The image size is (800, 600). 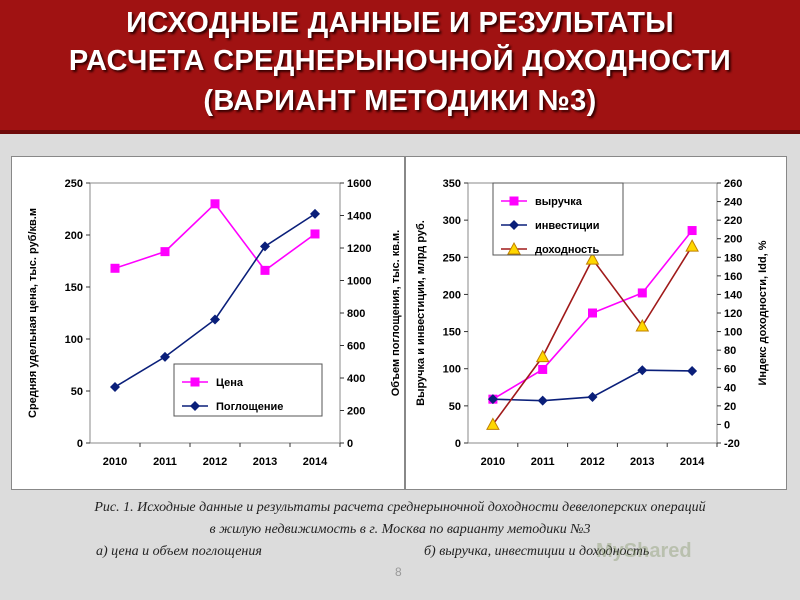 What do you see at coordinates (396, 313) in the screenshot?
I see `y2-axis-label: Объем поглощения, тыс. кв.м.` at bounding box center [396, 313].